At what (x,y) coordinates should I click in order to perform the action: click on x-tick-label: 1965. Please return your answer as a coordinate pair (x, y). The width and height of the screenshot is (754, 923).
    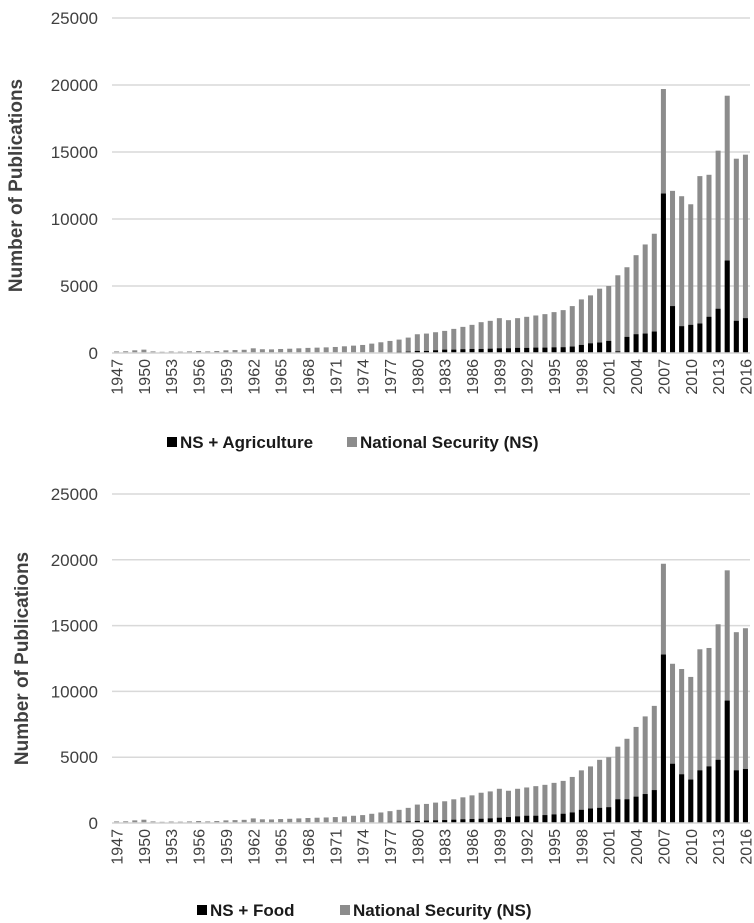
    Looking at the image, I should click on (282, 377).